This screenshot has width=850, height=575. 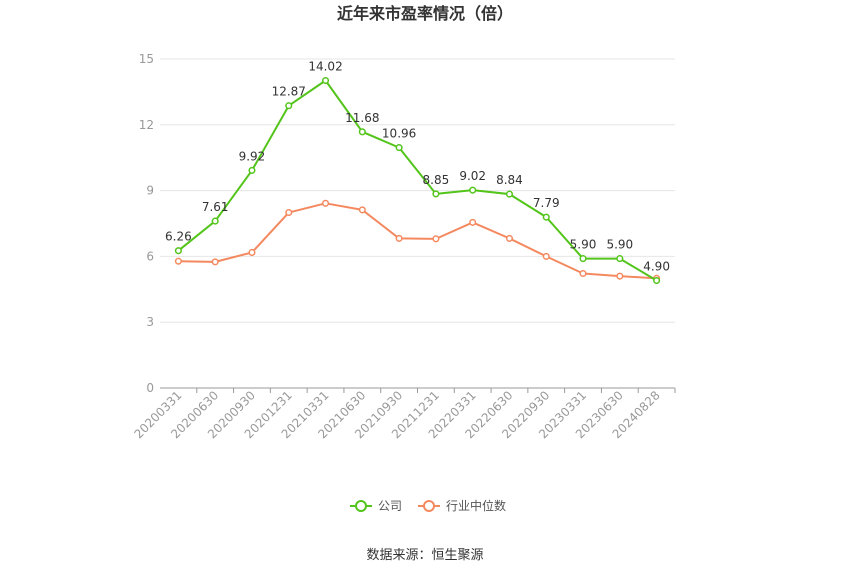 What do you see at coordinates (146, 223) in the screenshot?
I see `y-axis: 0 3 6 9 12 15` at bounding box center [146, 223].